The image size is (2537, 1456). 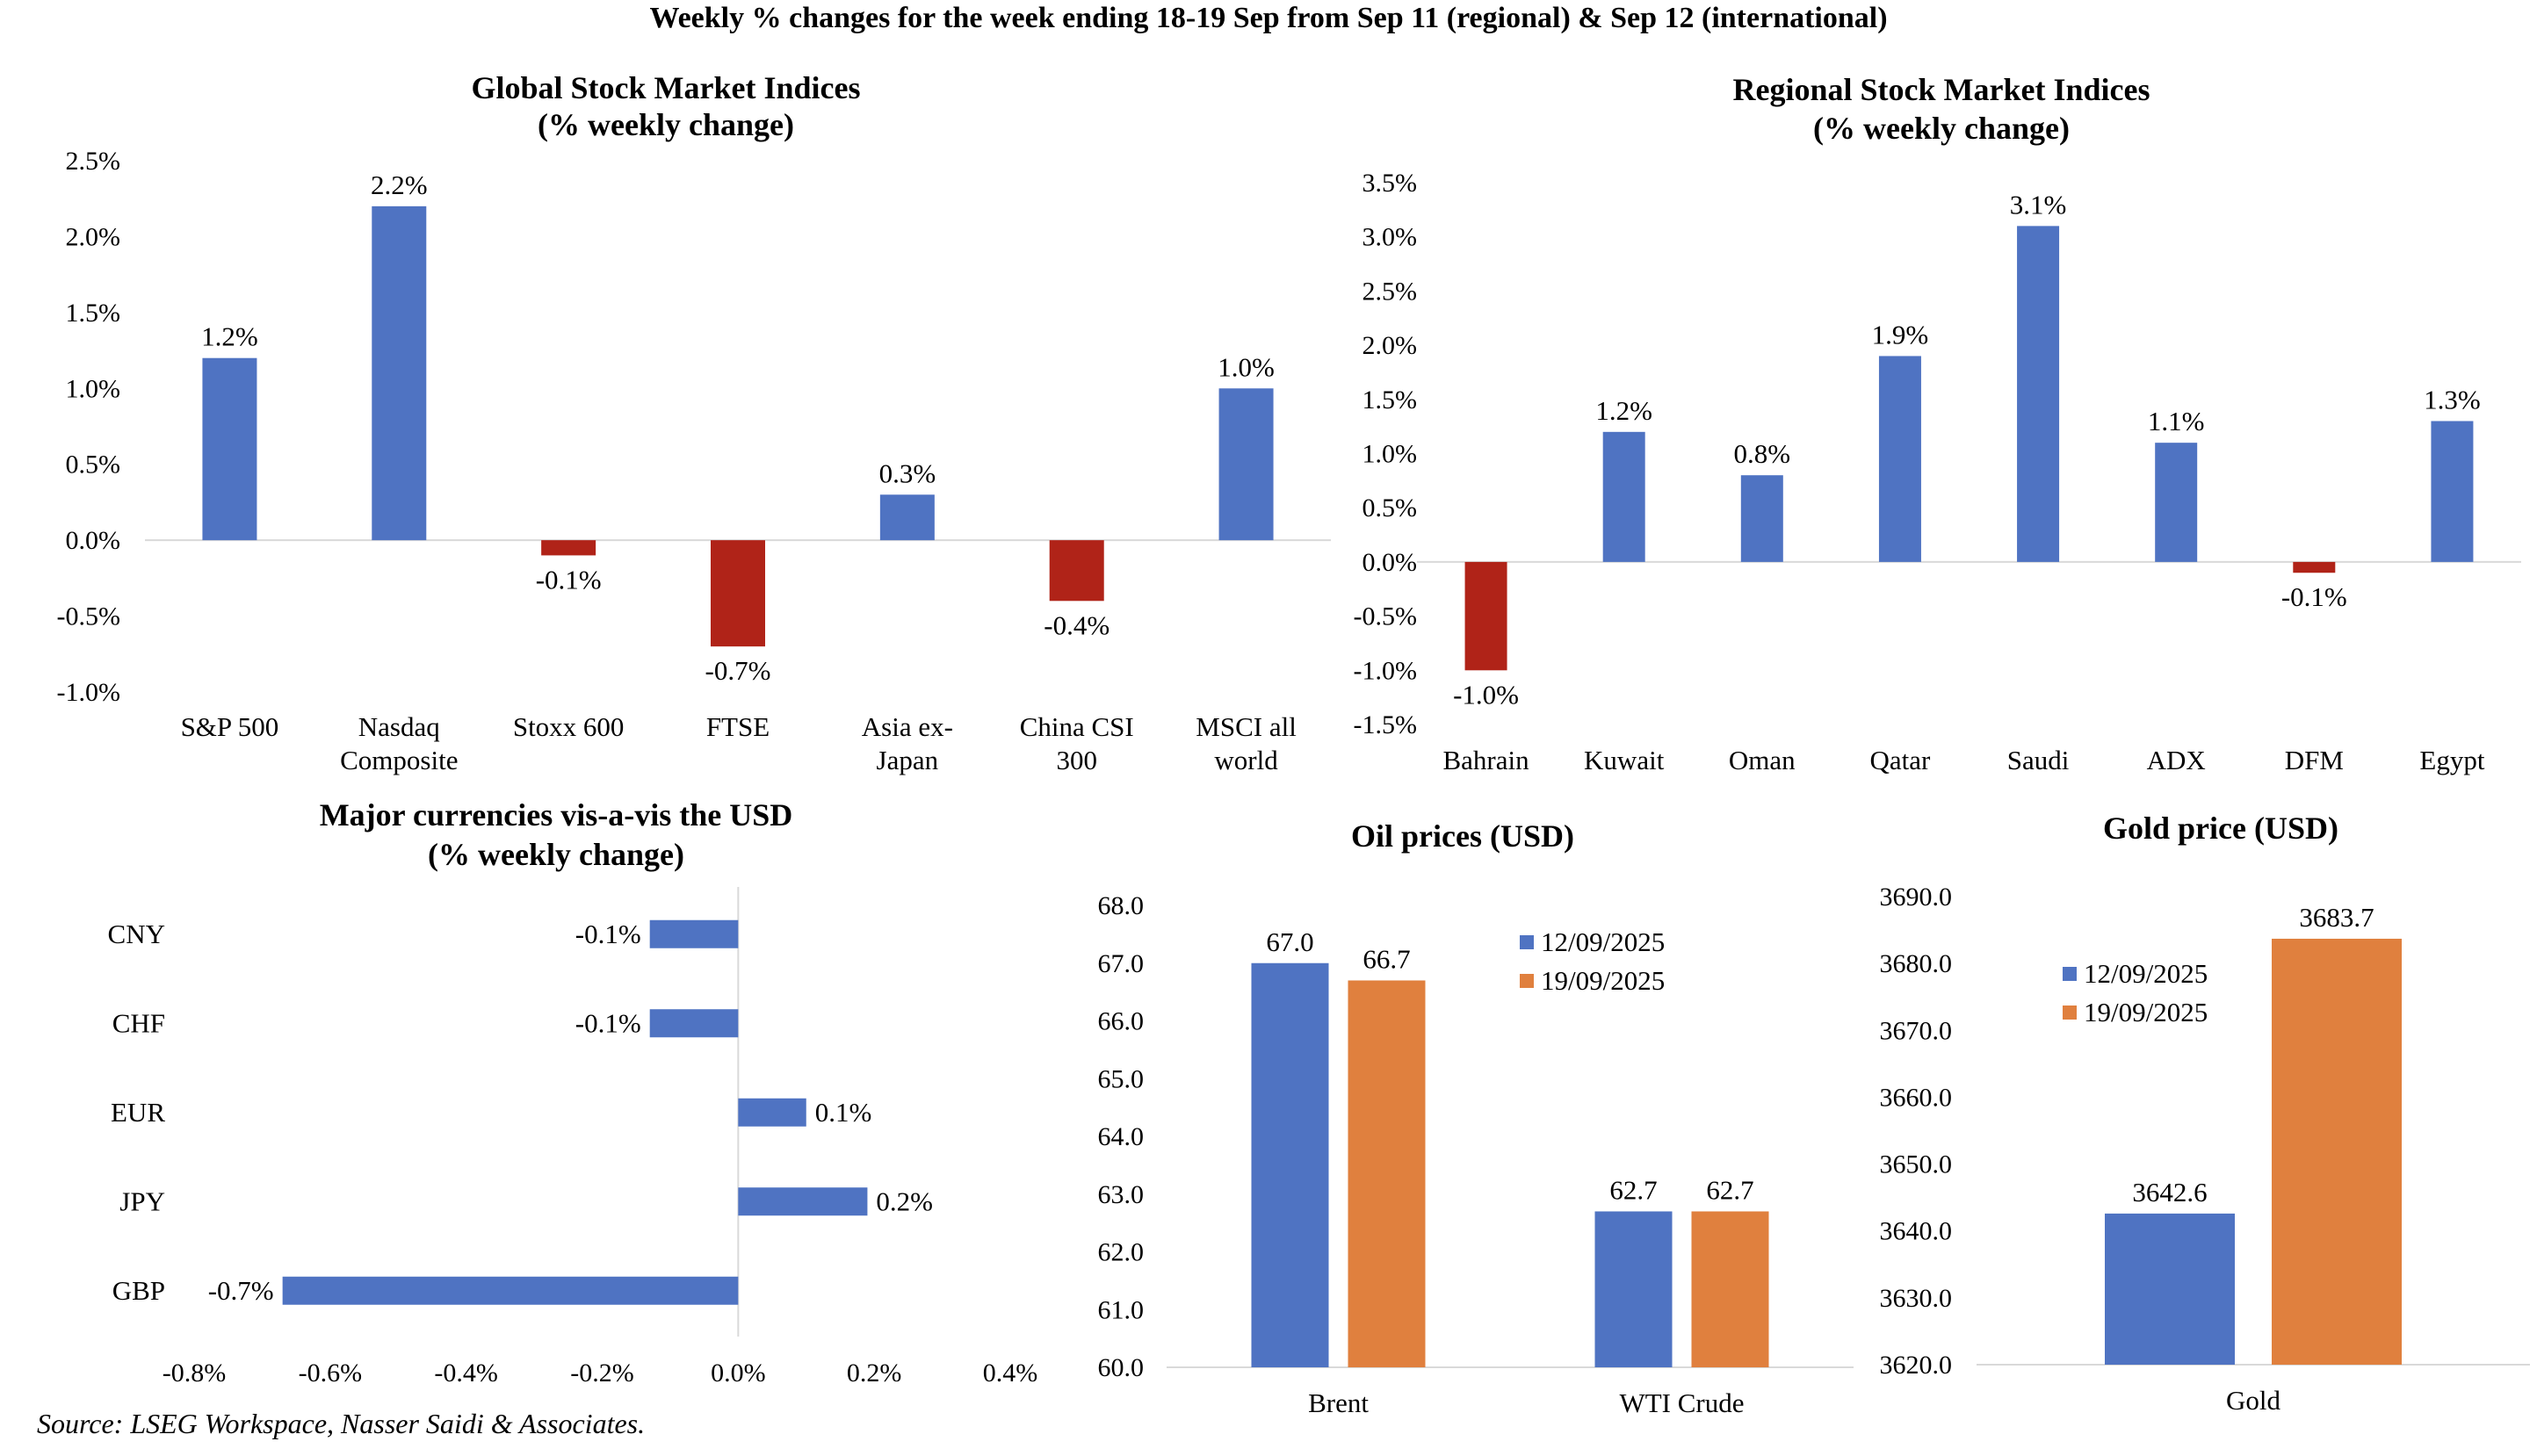 I want to click on category-label: JPY, so click(x=142, y=1201).